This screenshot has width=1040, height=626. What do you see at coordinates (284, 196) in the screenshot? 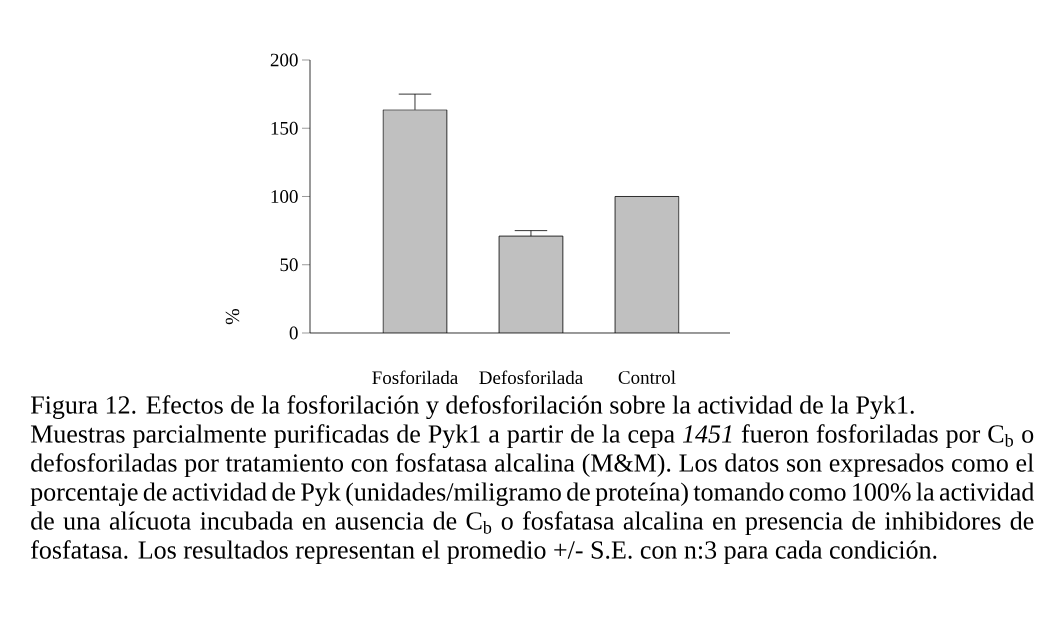
I see `y-tick-label: 100` at bounding box center [284, 196].